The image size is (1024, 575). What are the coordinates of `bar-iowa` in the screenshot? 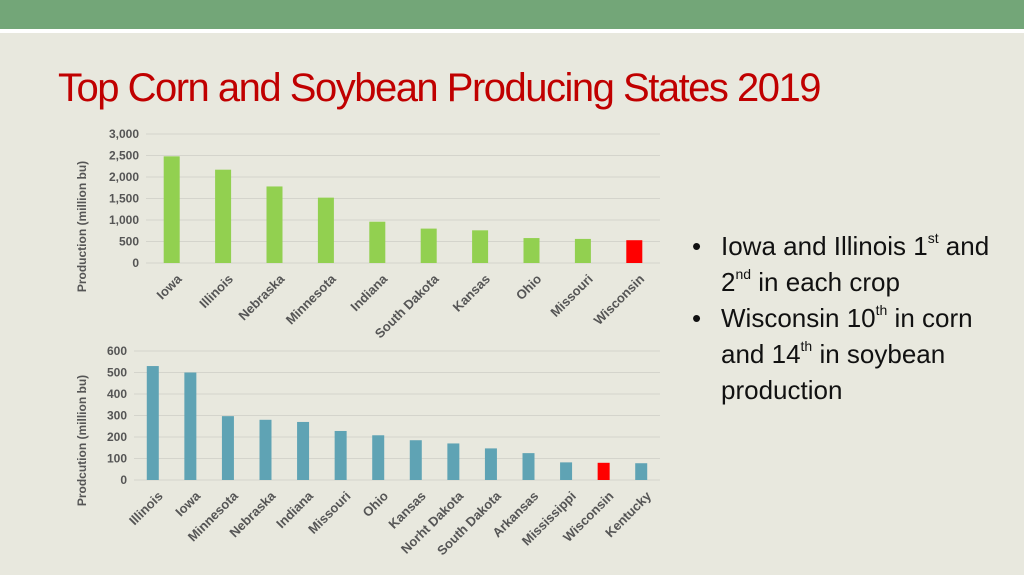 It's located at (171, 209).